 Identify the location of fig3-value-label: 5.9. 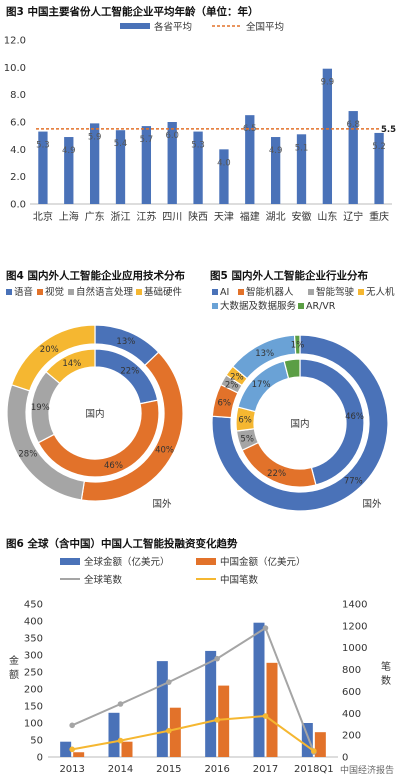
(95, 137).